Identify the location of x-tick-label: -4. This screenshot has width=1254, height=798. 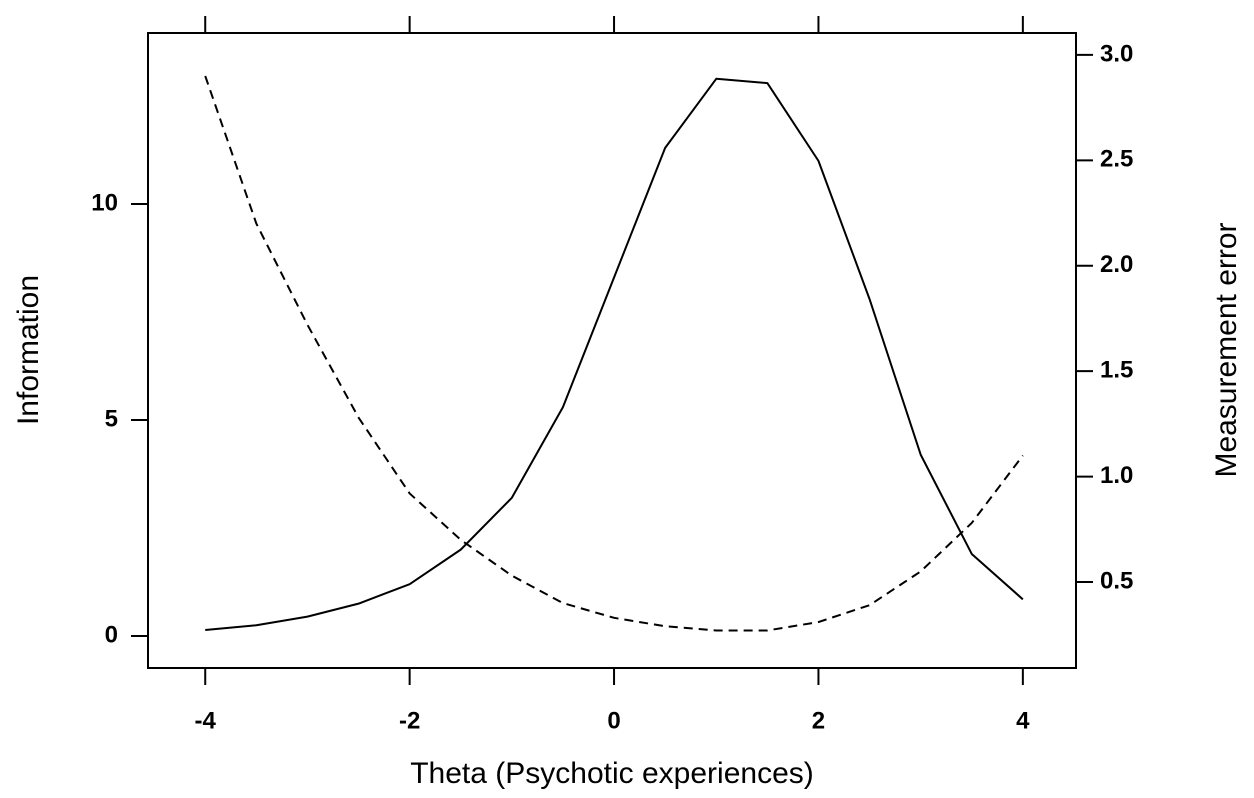
(206, 720).